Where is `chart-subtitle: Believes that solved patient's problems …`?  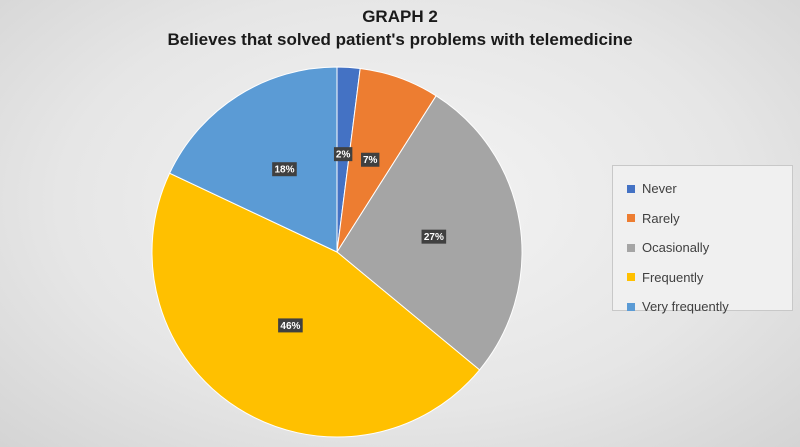 chart-subtitle: Believes that solved patient's problems … is located at coordinates (400, 39).